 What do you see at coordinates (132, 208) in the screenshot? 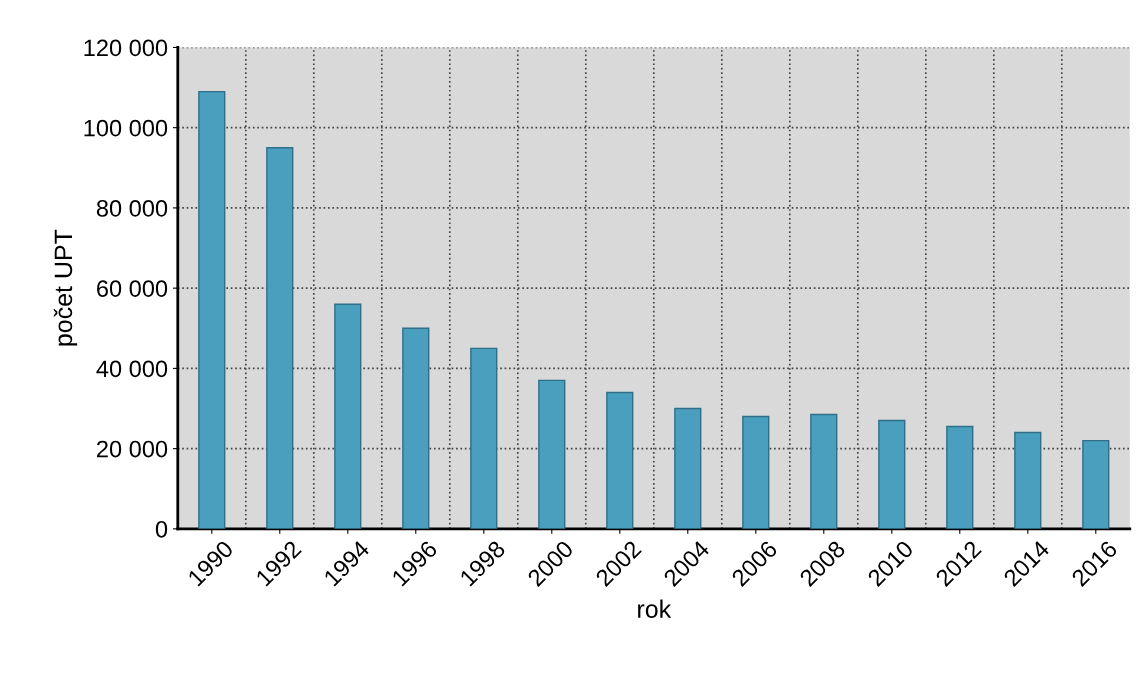
I see `y-tick-label: 80 000` at bounding box center [132, 208].